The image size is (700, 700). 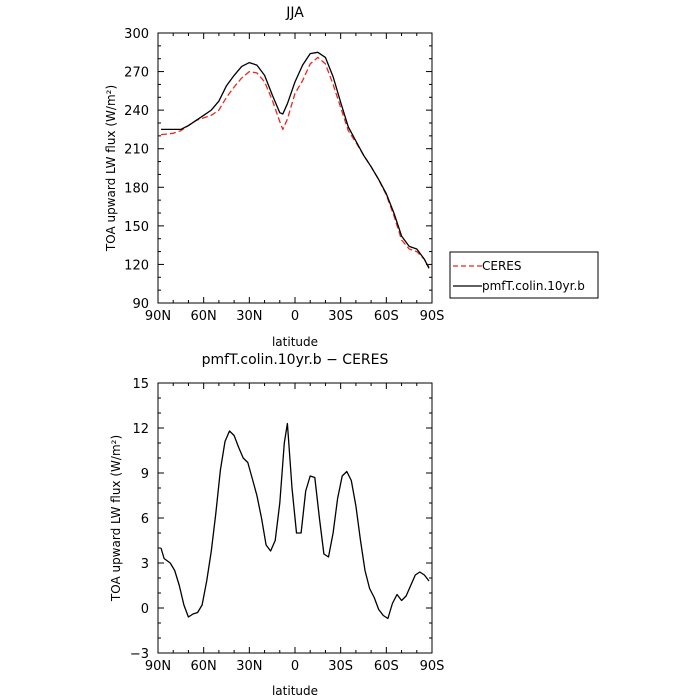 I want to click on y-tick-label: 6, so click(x=145, y=519).